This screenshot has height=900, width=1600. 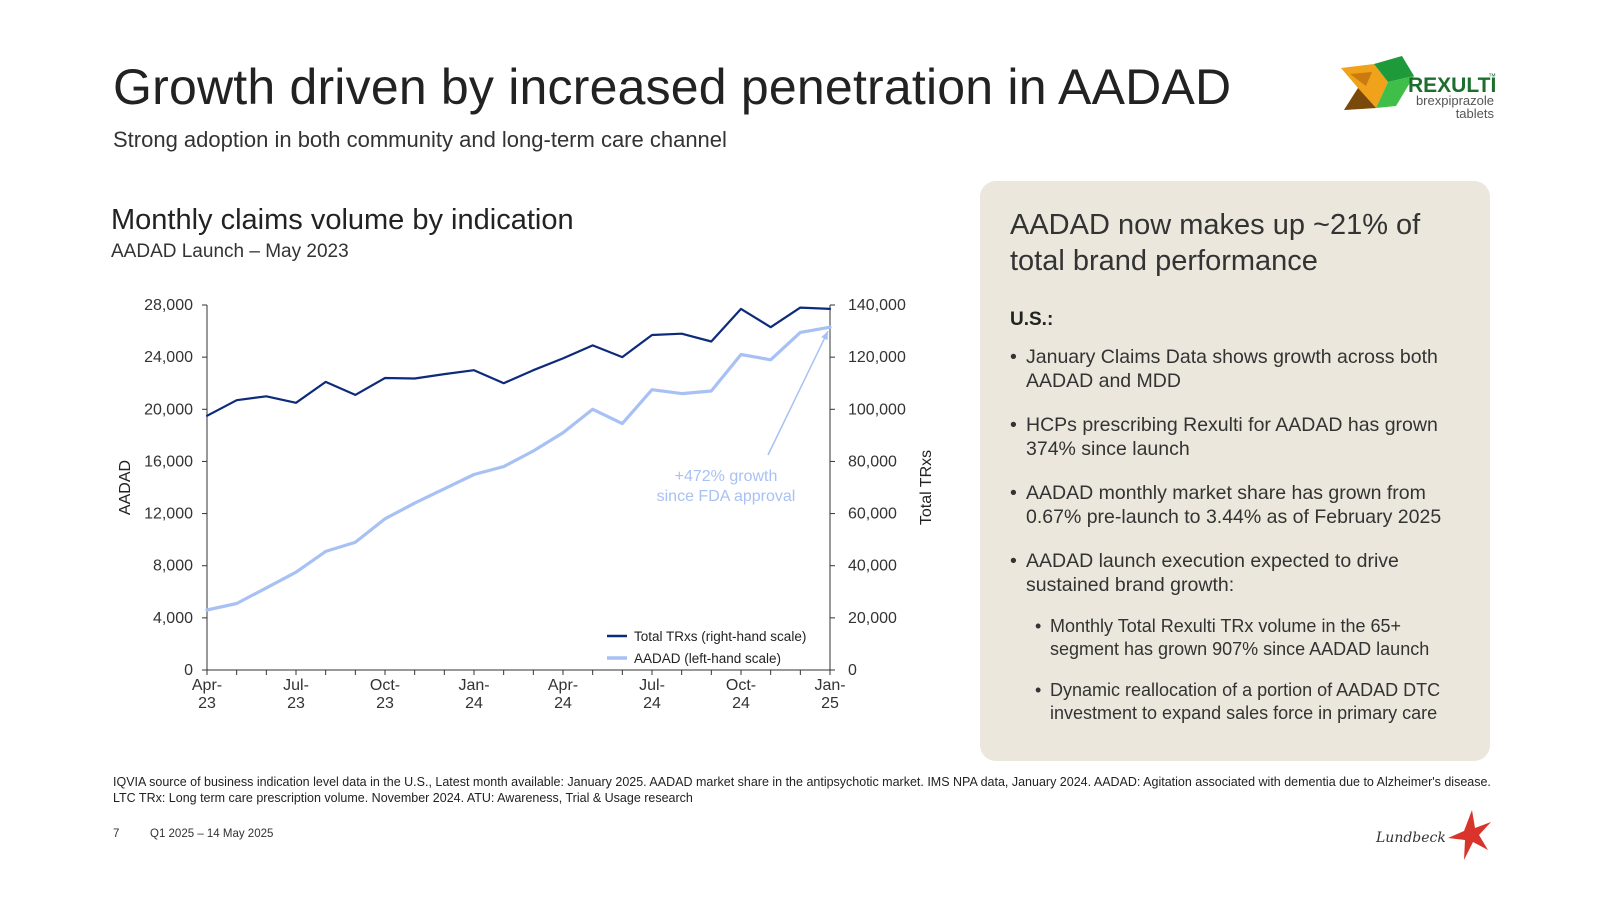 What do you see at coordinates (168, 357) in the screenshot?
I see `y-left-tick-label: 24,000` at bounding box center [168, 357].